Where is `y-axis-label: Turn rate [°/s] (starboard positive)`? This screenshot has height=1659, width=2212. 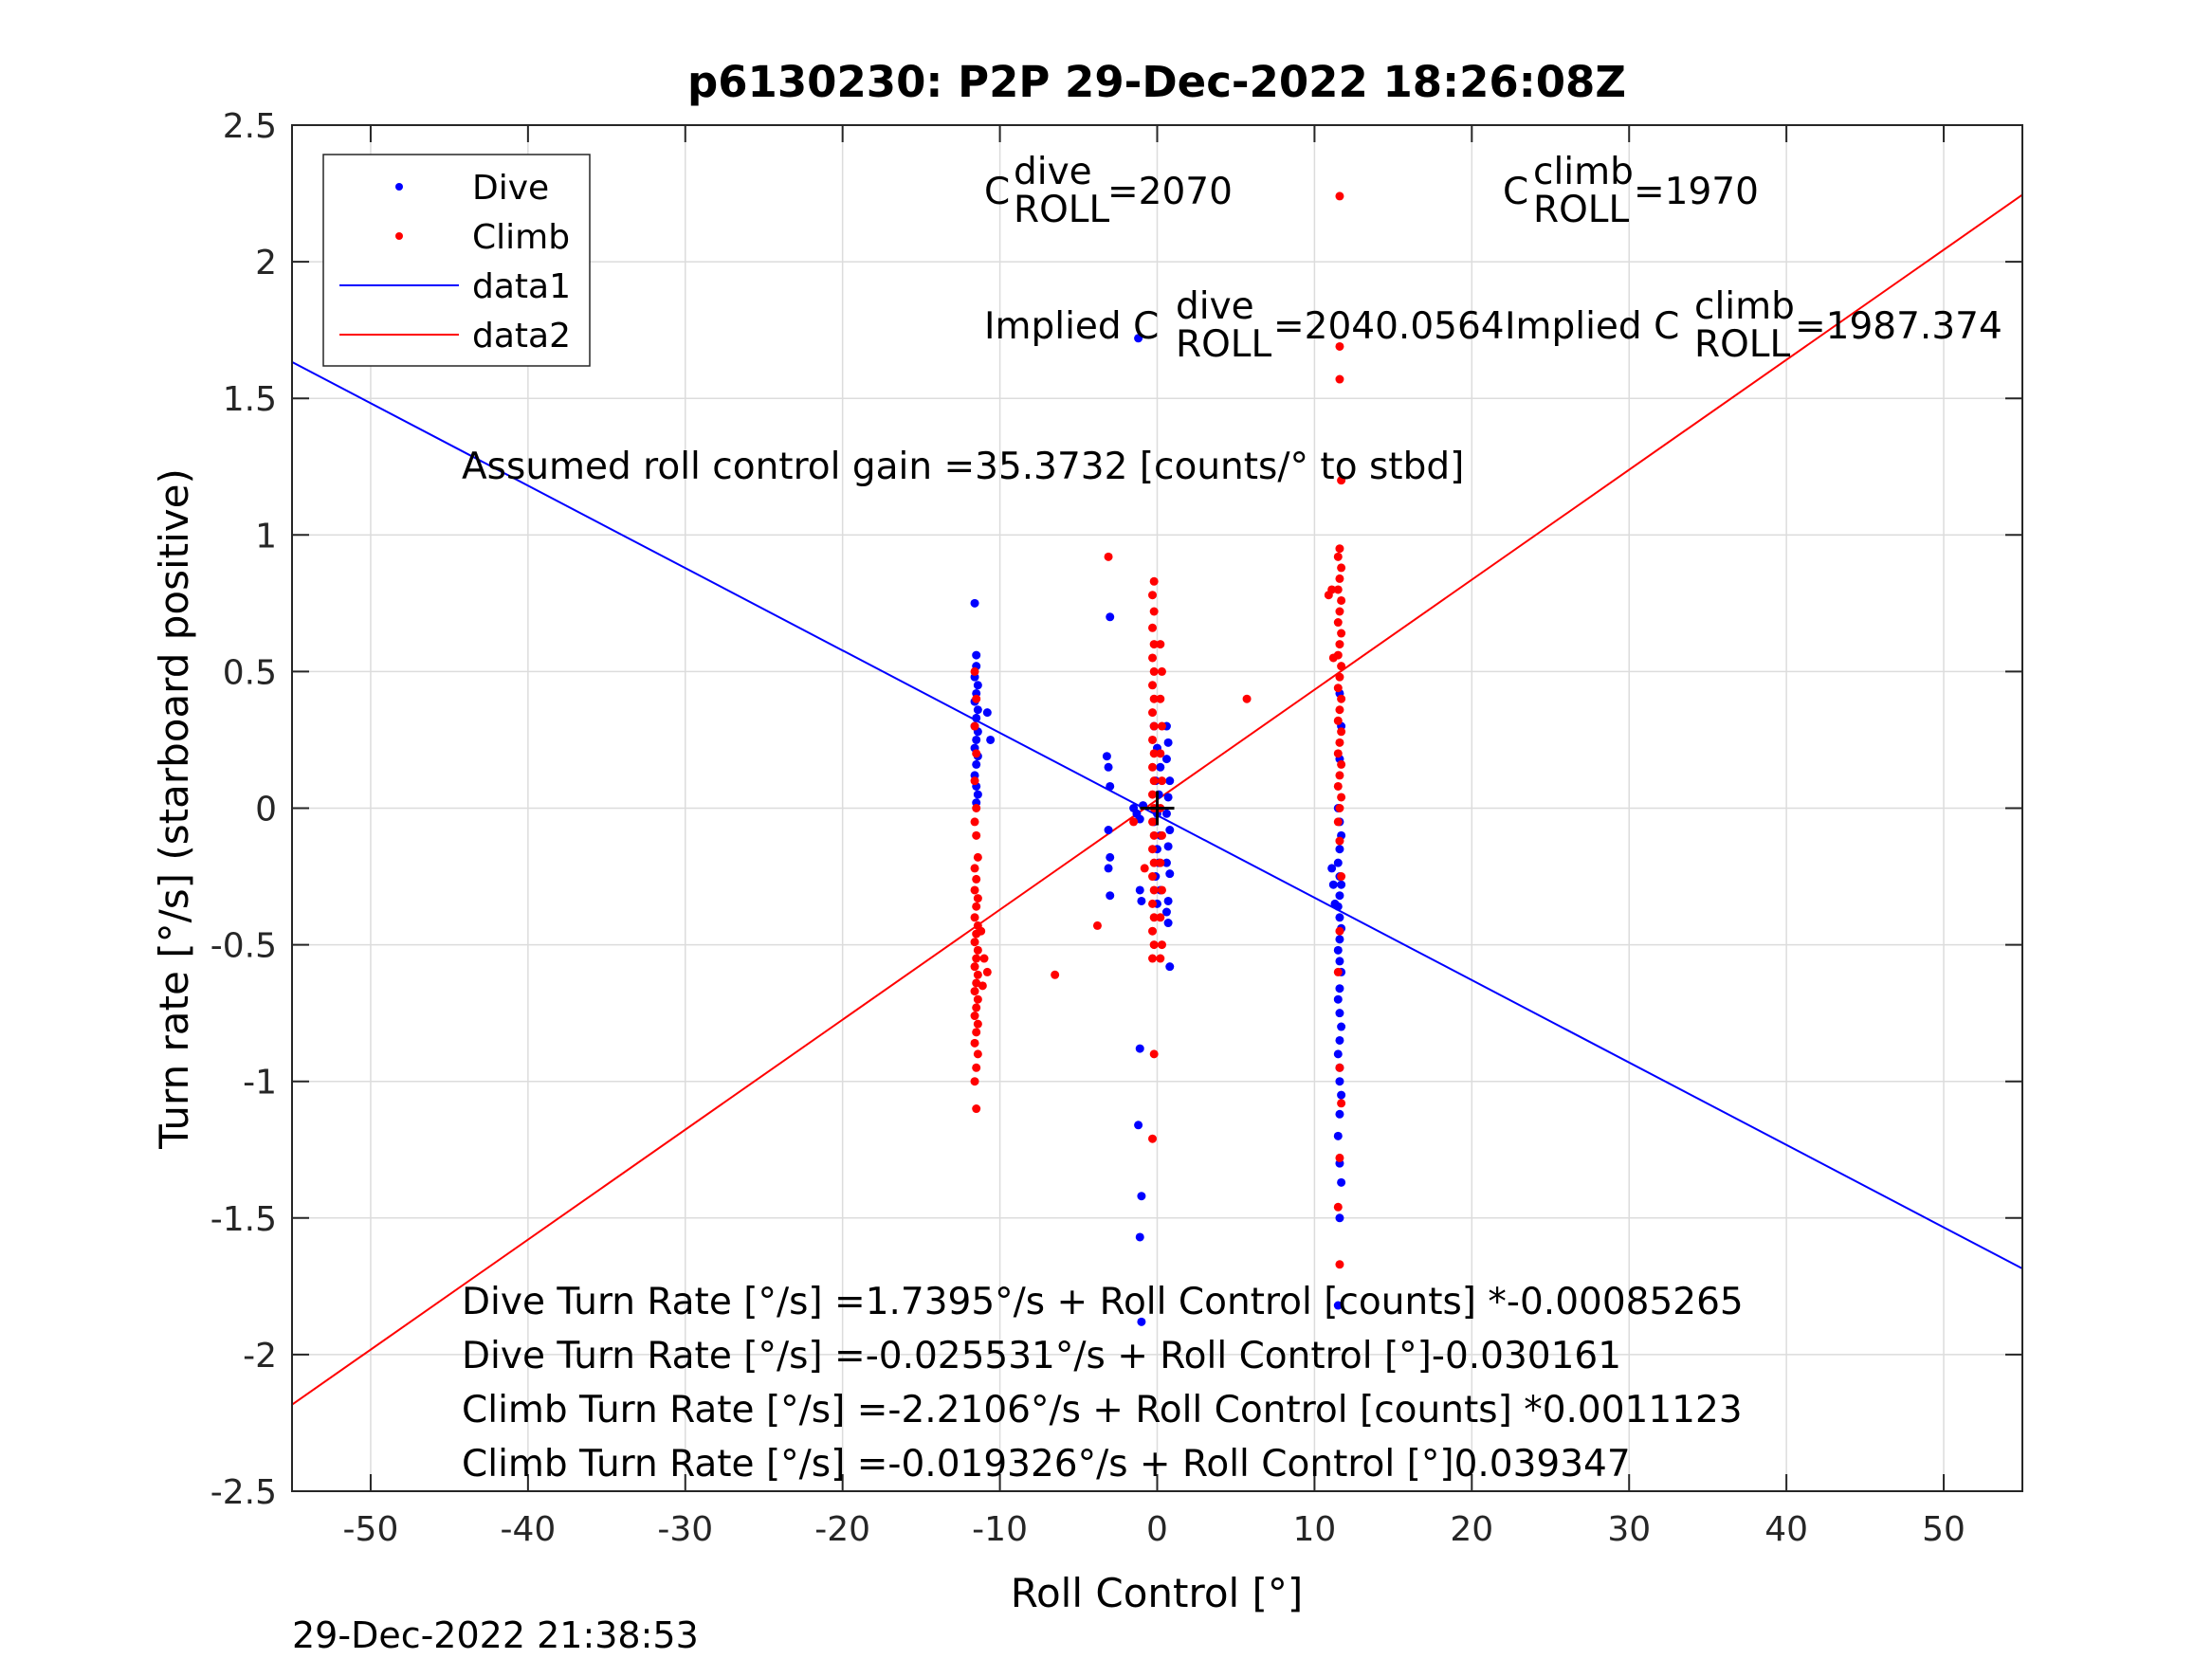
y-axis-label: Turn rate [°/s] (starboard positive) is located at coordinates (174, 809).